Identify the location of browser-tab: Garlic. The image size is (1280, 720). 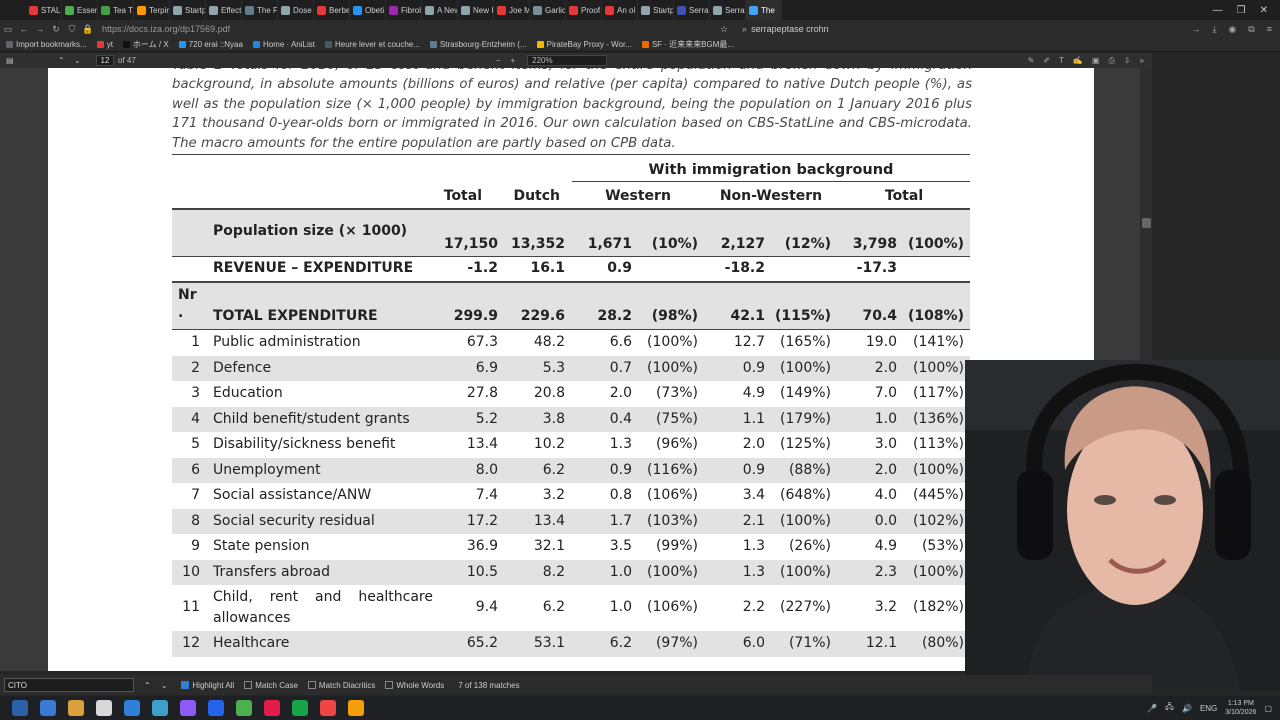
(548, 10).